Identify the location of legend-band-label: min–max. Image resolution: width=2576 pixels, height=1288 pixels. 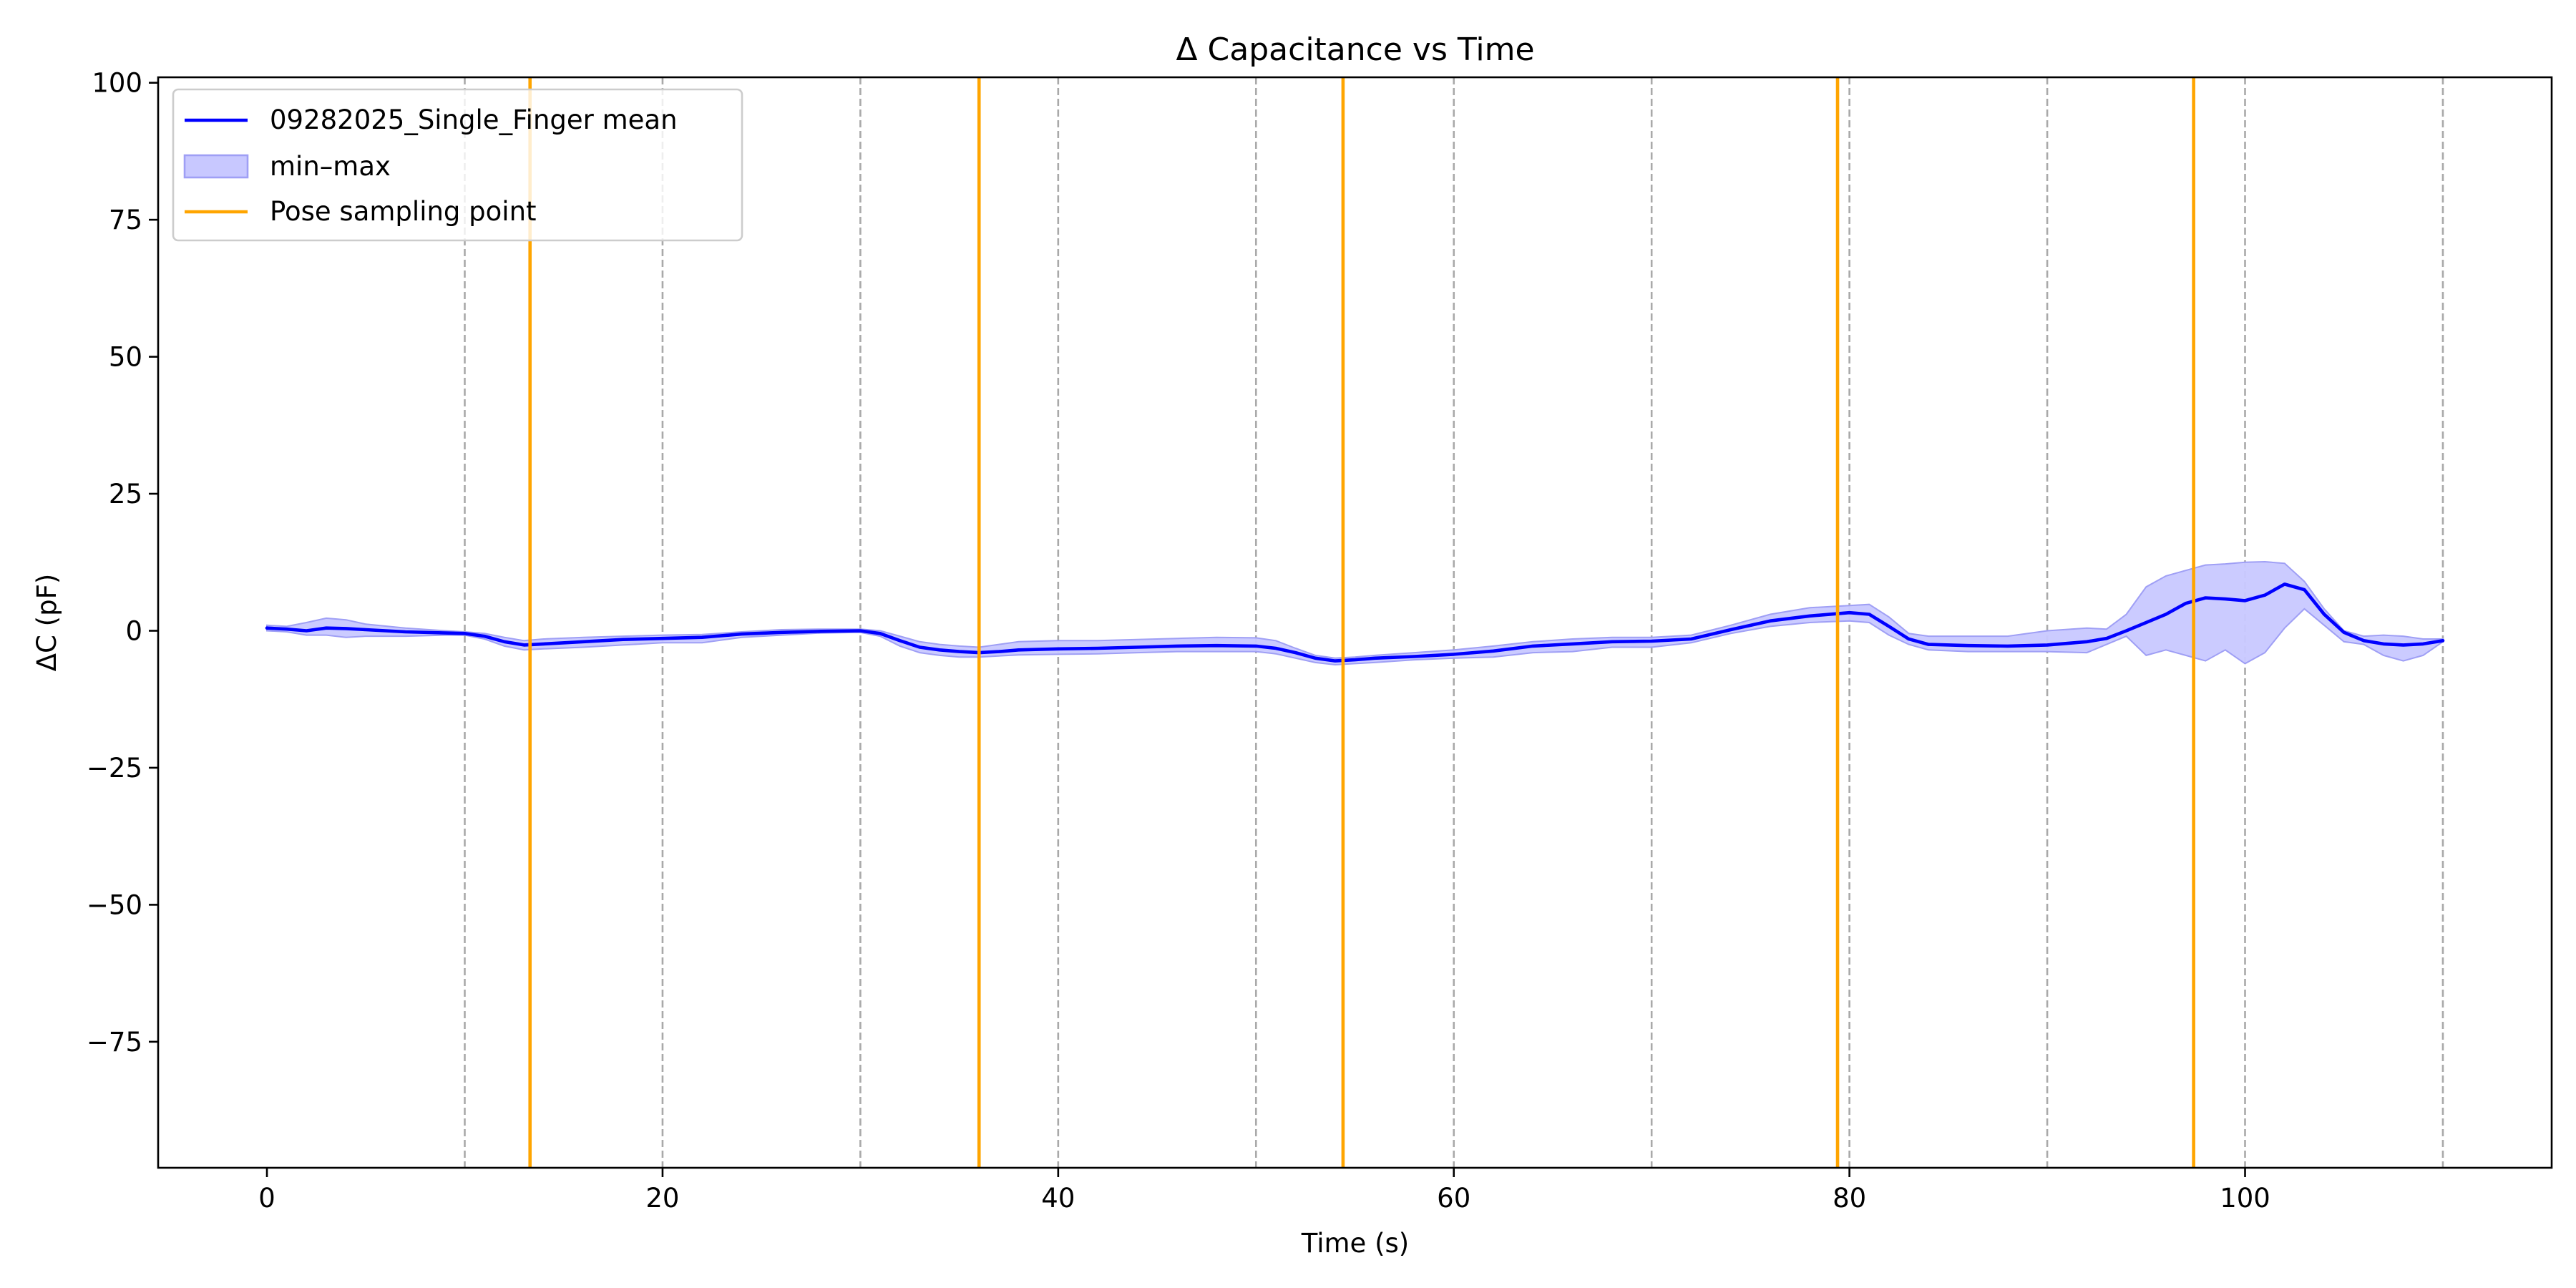
(330, 166).